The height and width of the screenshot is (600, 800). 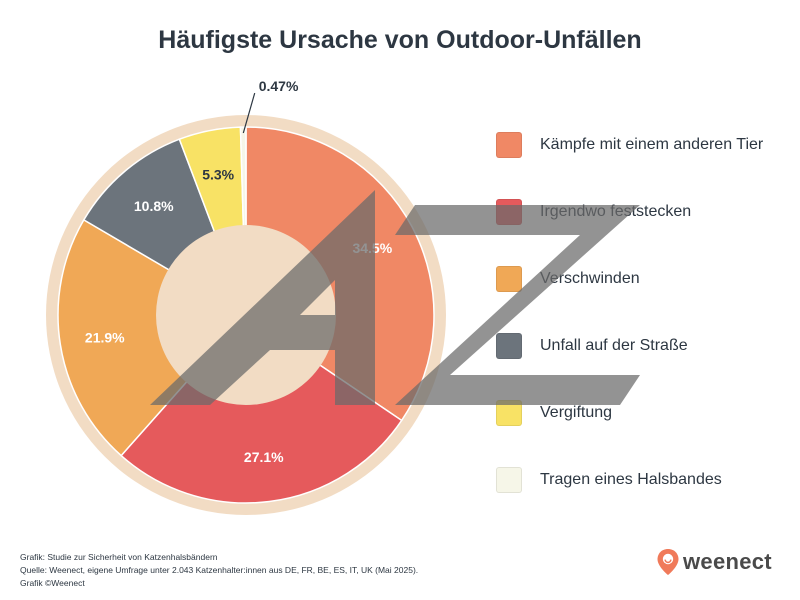 I want to click on slice-label-4: 5.3%, so click(x=218, y=175).